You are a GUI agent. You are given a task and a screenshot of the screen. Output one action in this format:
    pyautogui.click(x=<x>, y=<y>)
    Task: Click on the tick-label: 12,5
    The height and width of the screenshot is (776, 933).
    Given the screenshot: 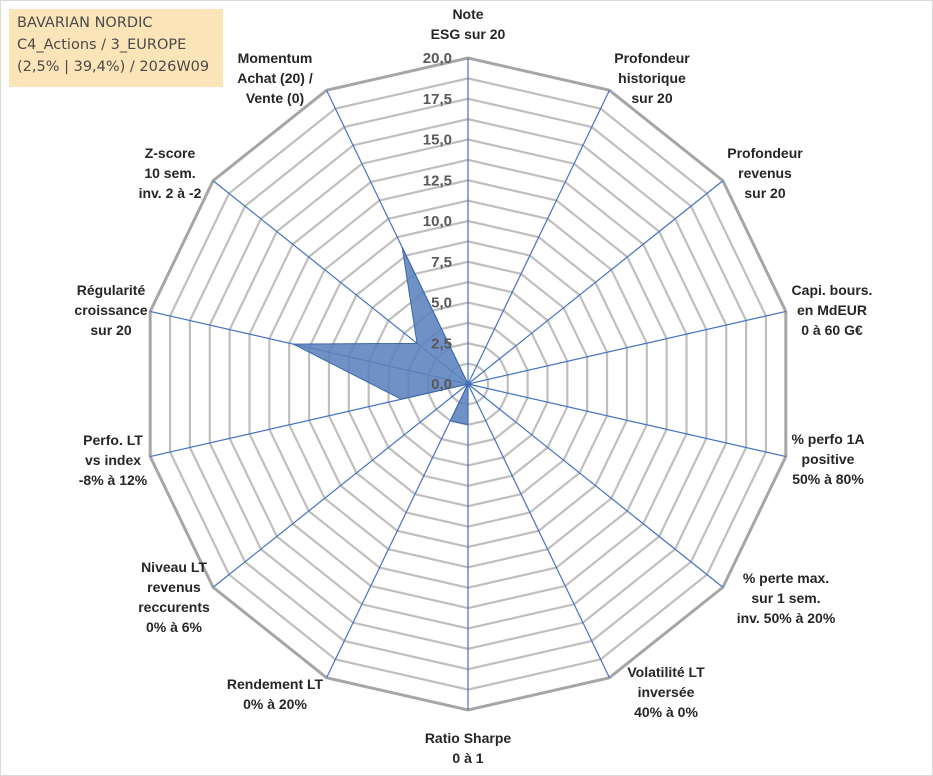 What is the action you would take?
    pyautogui.click(x=437, y=180)
    